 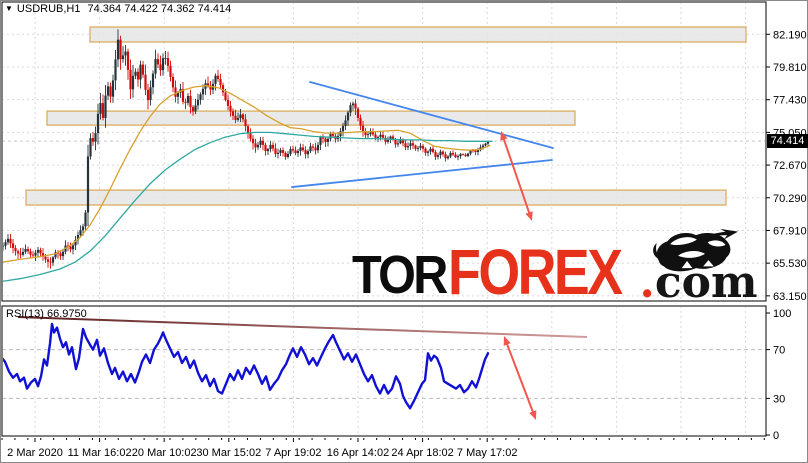 What do you see at coordinates (790, 297) in the screenshot?
I see `price-axis-label: 63.150` at bounding box center [790, 297].